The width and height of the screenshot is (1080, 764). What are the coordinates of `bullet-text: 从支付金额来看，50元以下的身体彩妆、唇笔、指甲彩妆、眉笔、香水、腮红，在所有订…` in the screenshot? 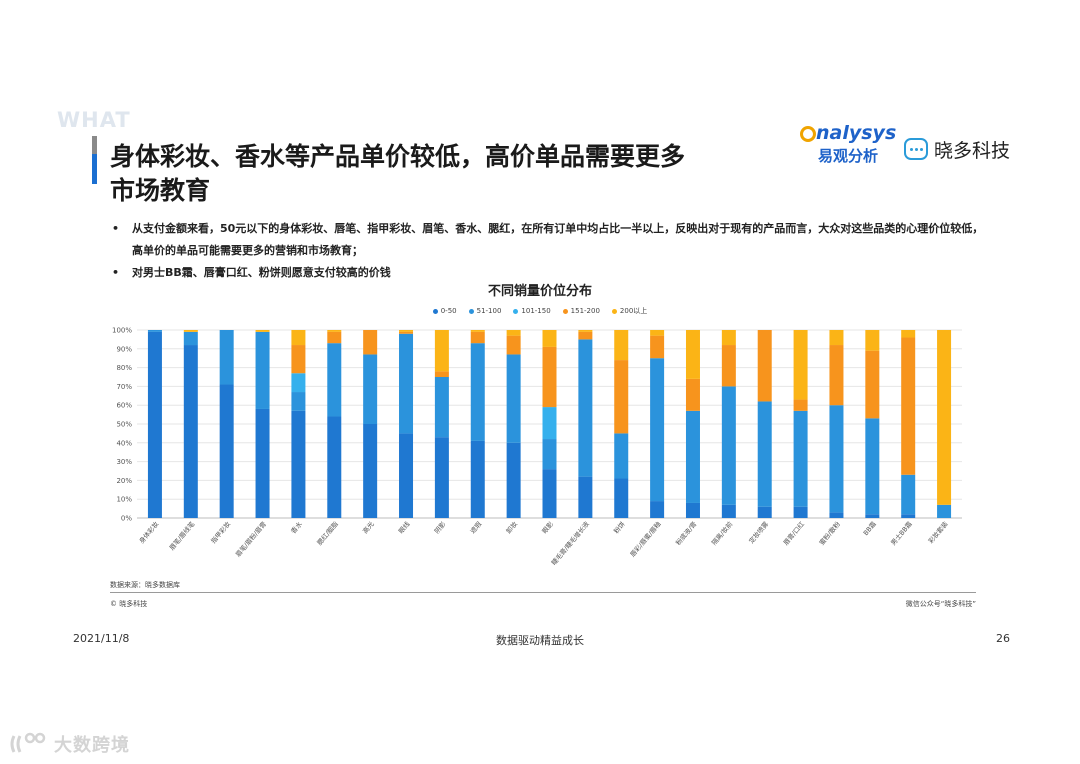 It's located at (558, 239).